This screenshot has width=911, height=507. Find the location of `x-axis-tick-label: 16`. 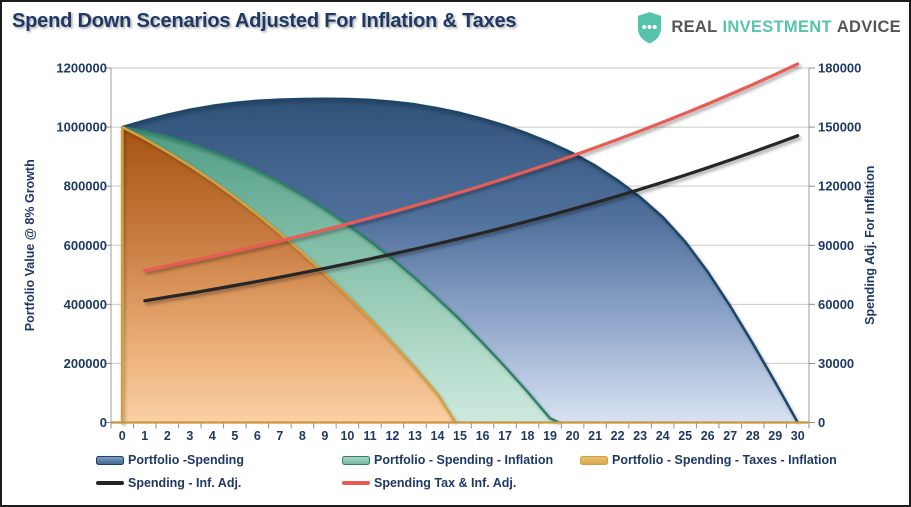

x-axis-tick-label: 16 is located at coordinates (483, 436).